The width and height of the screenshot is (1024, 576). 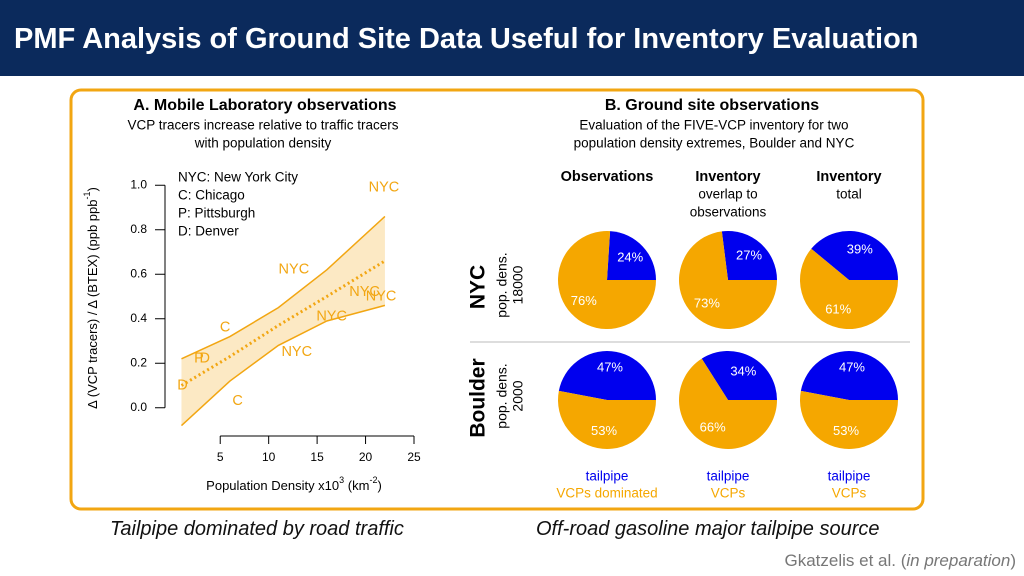 I want to click on column-header: total, so click(x=849, y=194).